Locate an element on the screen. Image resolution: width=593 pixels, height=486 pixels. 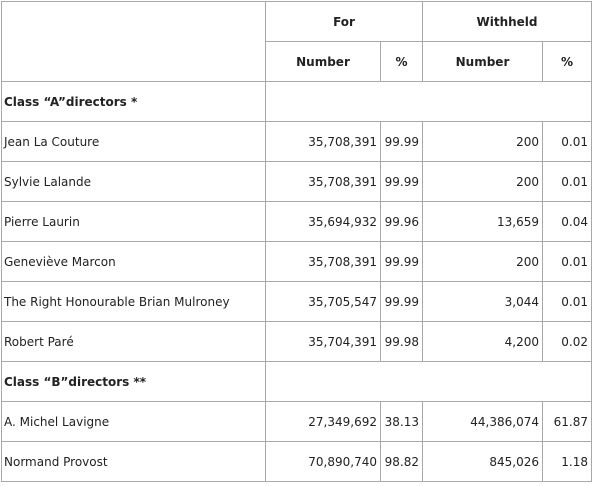
vote-cell: 98.82 is located at coordinates (401, 461).